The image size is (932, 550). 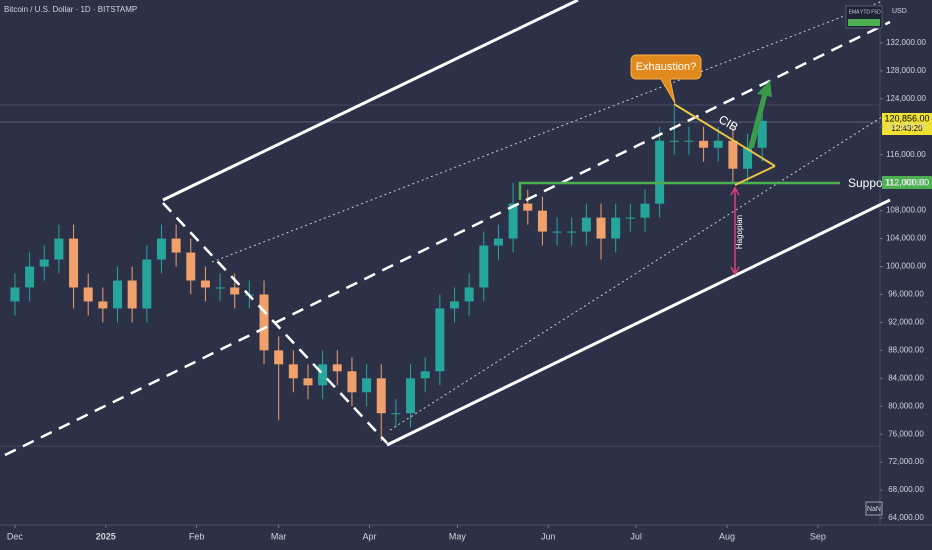 I want to click on y-tick-label: 116,000.00, so click(x=906, y=154).